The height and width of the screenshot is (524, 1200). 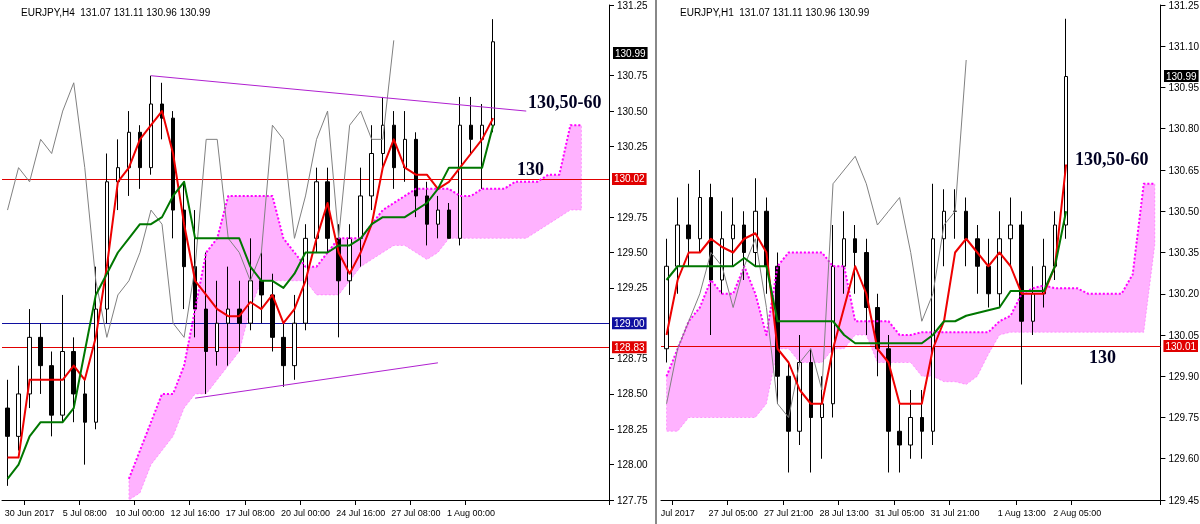 What do you see at coordinates (633, 288) in the screenshot?
I see `y-tick-label: 129.25` at bounding box center [633, 288].